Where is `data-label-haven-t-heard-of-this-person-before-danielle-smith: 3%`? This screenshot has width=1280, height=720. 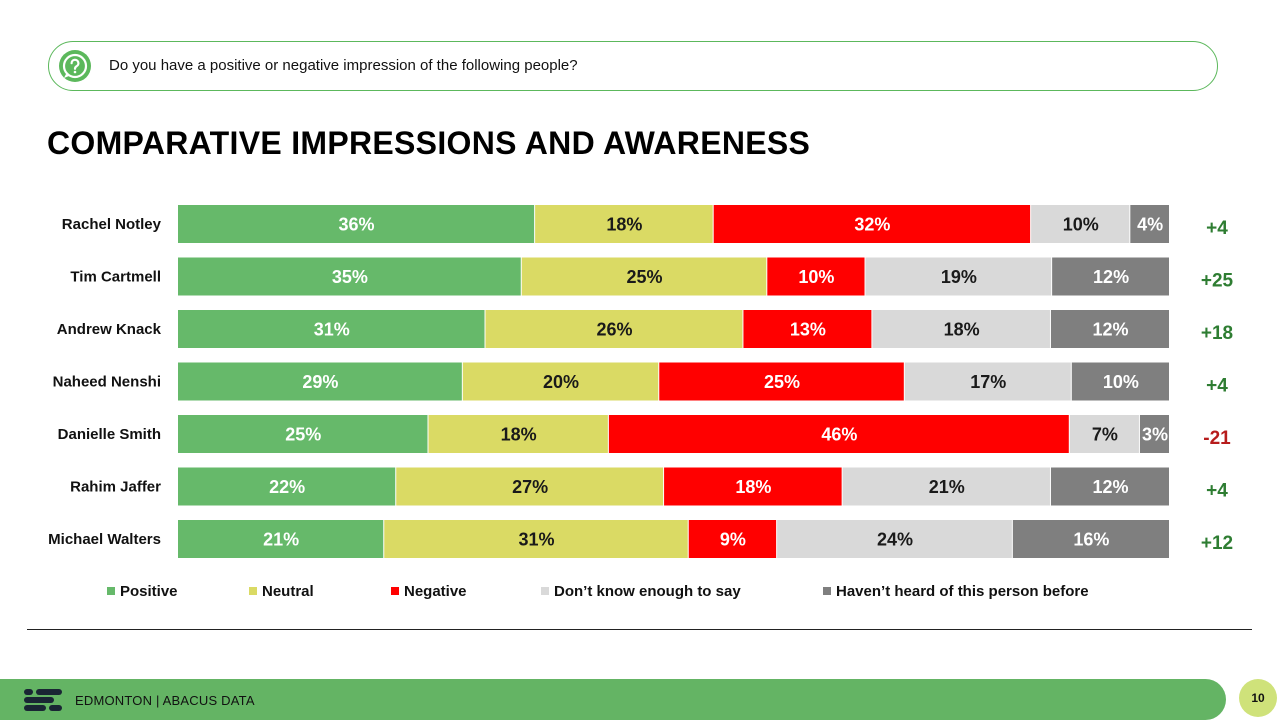
data-label-haven-t-heard-of-this-person-before-danielle-smith: 3% is located at coordinates (1155, 435).